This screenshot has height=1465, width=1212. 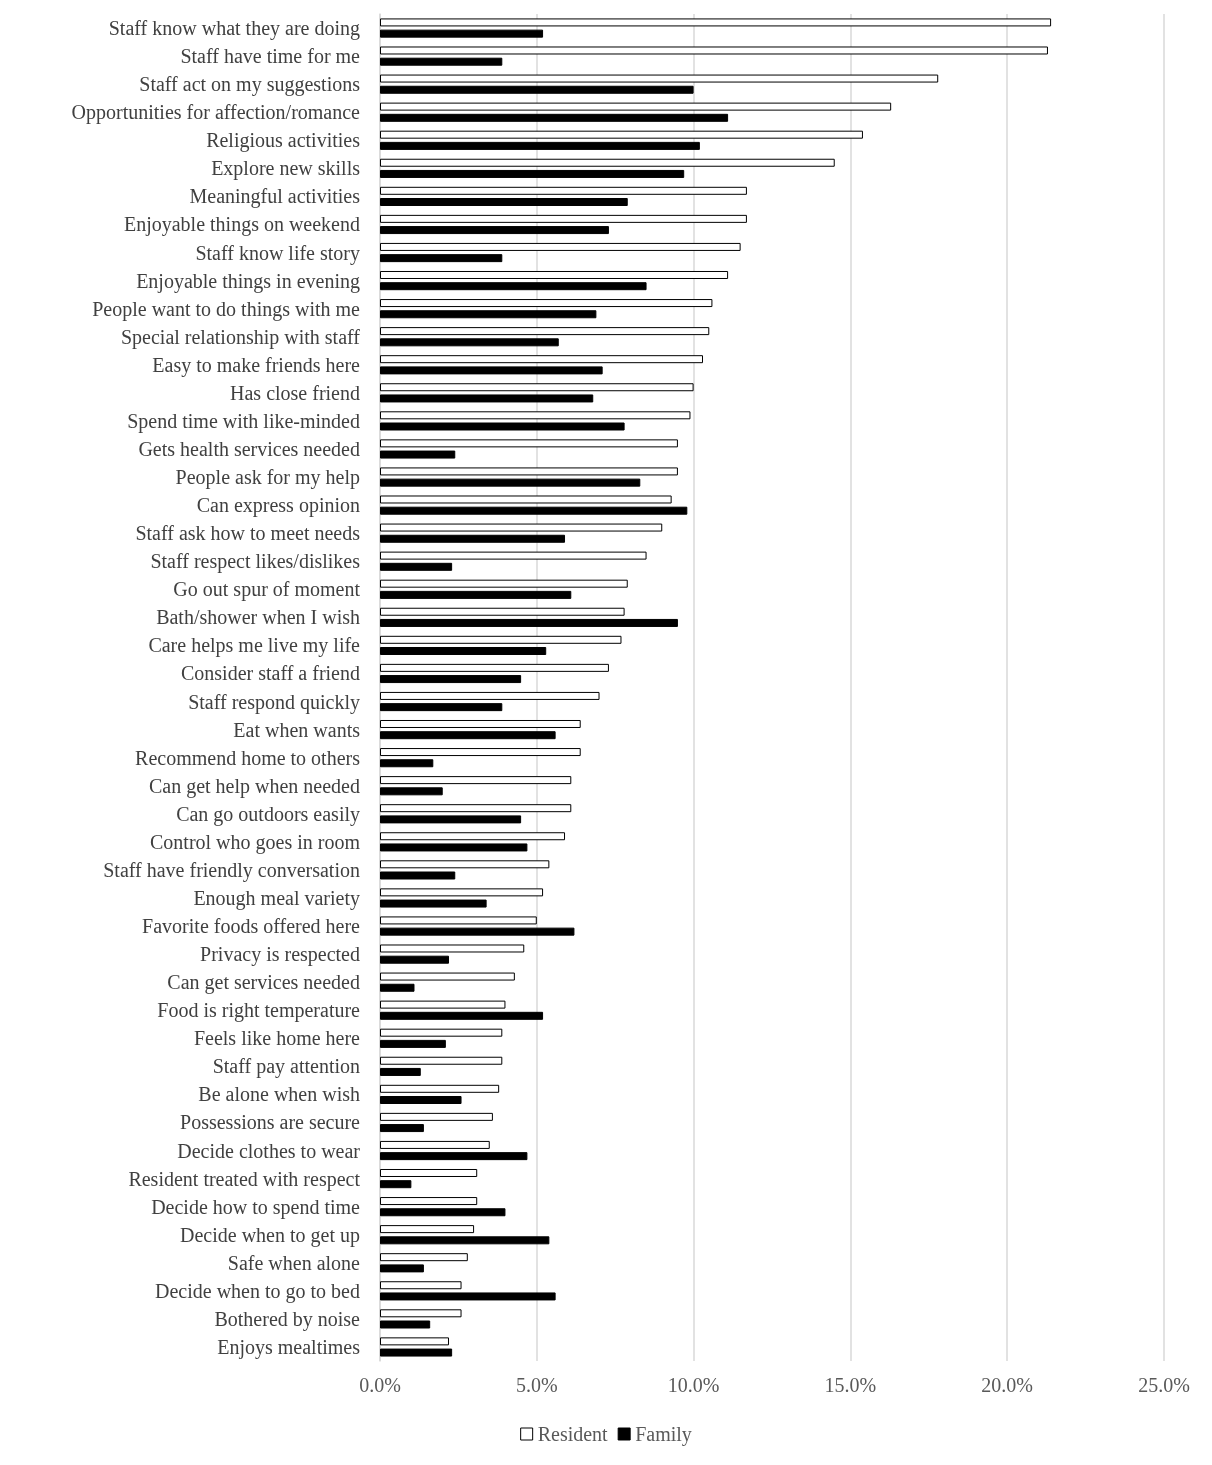 I want to click on x-tick-label: 10.0%, so click(x=693, y=1385).